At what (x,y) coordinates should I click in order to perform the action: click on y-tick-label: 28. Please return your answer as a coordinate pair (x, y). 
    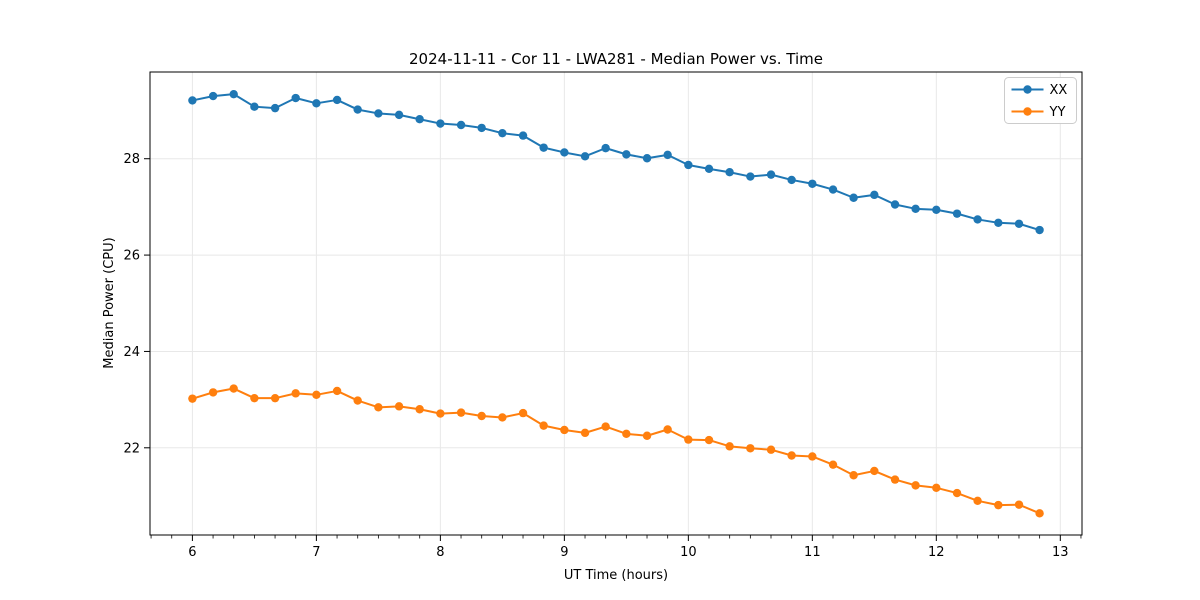
    Looking at the image, I should click on (131, 159).